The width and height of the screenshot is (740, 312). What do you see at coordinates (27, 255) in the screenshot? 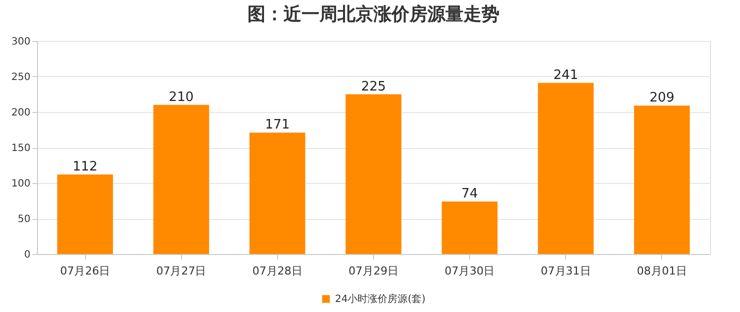
I see `y-tick-label: 0` at bounding box center [27, 255].